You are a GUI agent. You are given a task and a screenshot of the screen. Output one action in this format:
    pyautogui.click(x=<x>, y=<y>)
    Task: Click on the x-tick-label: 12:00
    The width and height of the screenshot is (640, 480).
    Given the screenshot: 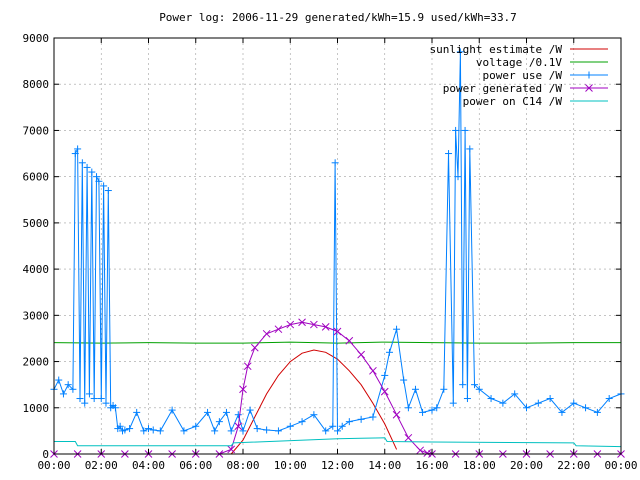 What is the action you would take?
    pyautogui.click(x=337, y=465)
    